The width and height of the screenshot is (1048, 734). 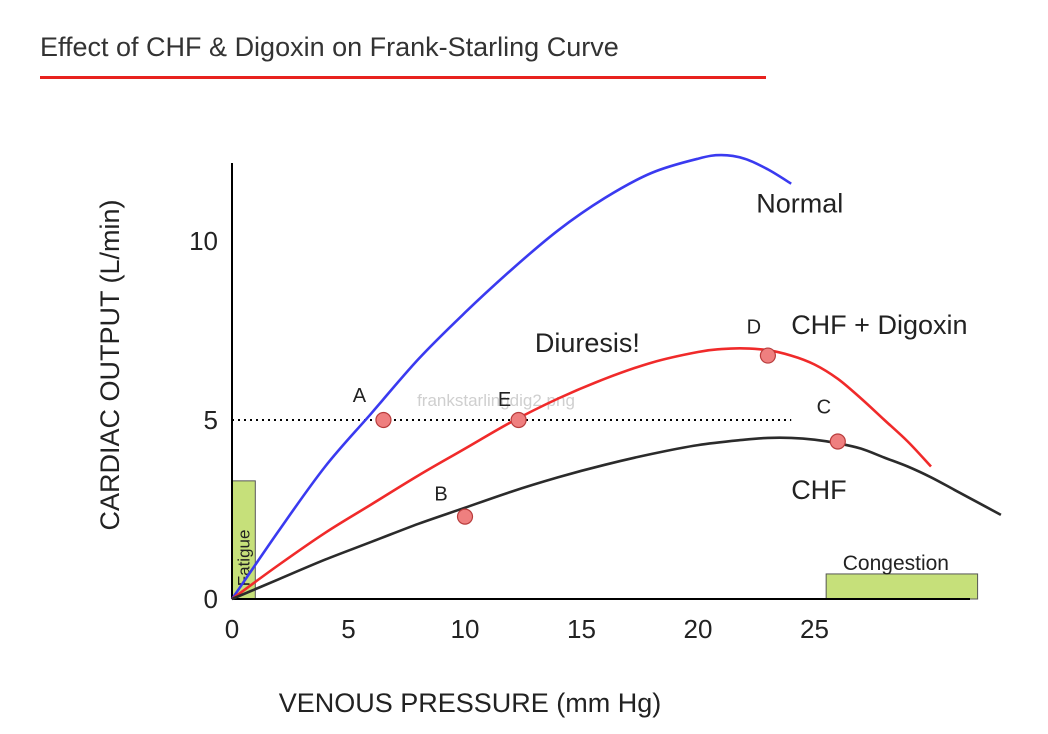 I want to click on title-underline, so click(x=403, y=77).